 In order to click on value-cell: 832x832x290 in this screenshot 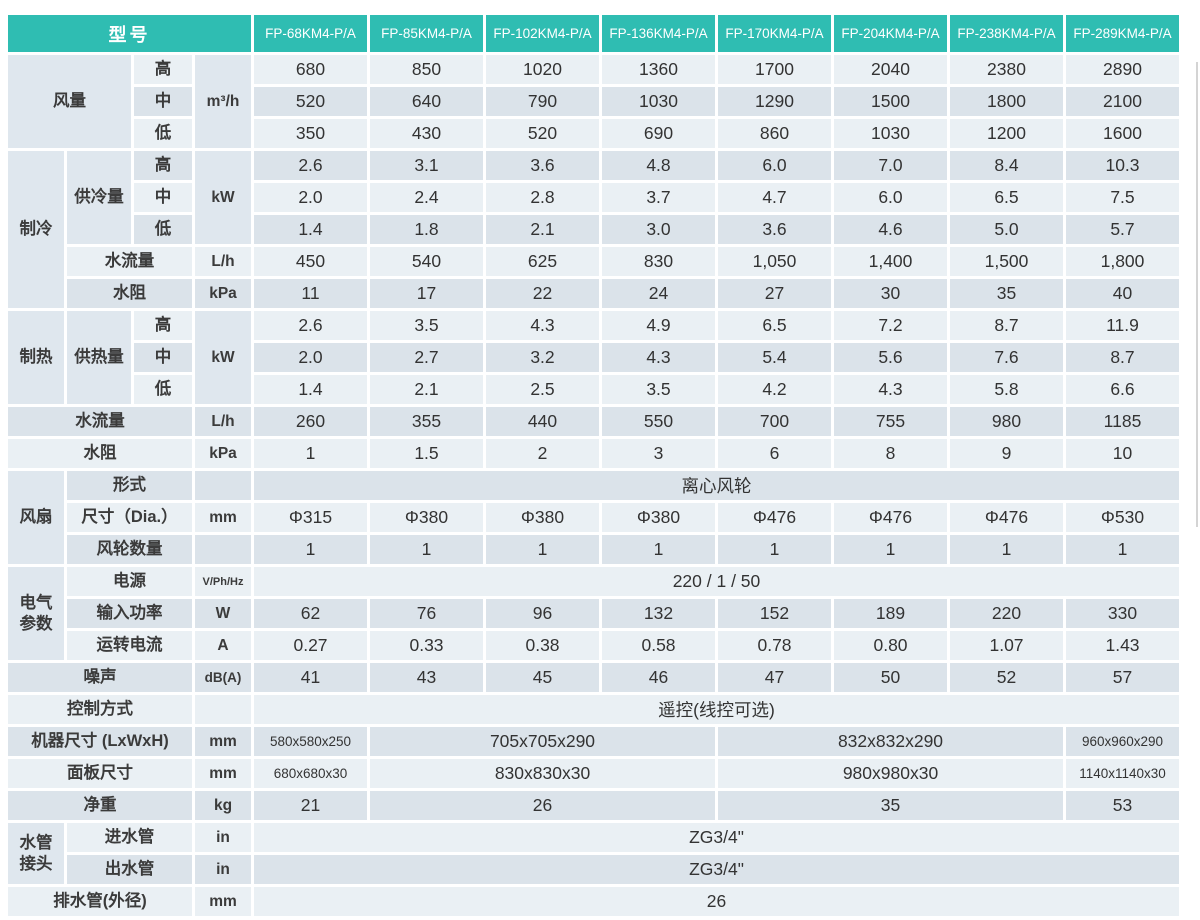, I will do `click(890, 741)`.